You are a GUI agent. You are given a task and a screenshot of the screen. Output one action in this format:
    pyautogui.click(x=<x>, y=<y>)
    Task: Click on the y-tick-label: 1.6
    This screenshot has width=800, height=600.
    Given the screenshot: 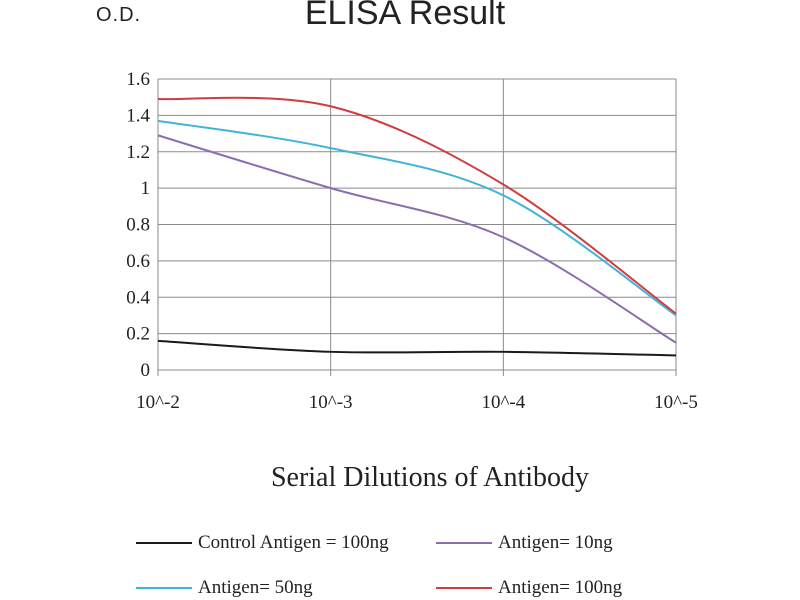 What is the action you would take?
    pyautogui.click(x=138, y=79)
    